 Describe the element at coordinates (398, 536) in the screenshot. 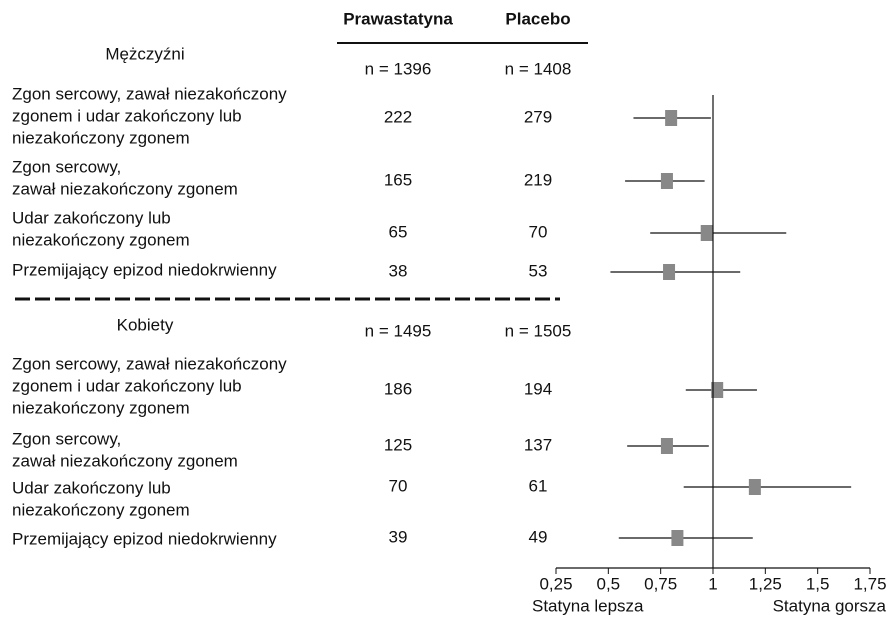

I see `event-count: 39` at that location.